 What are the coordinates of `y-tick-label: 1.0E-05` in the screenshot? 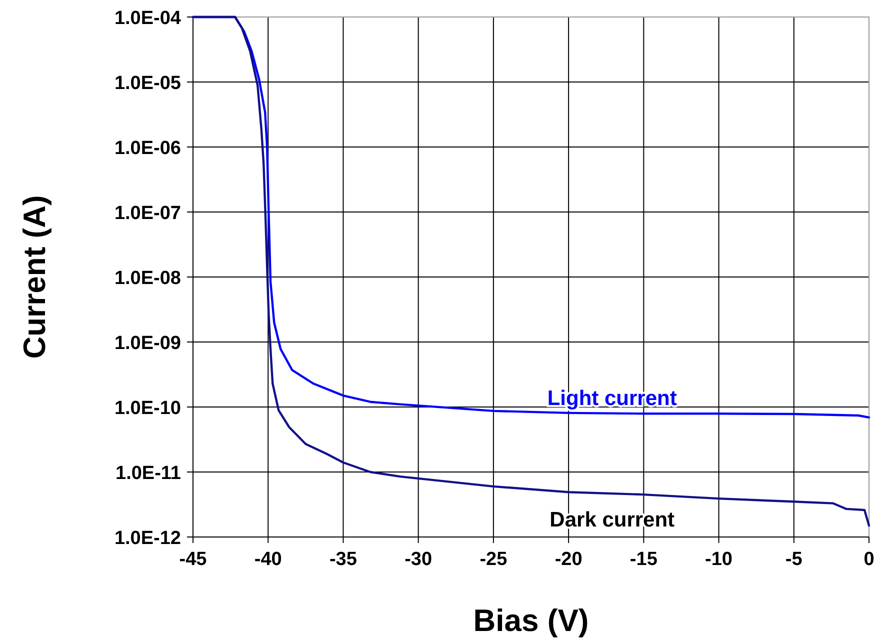 It's located at (148, 83).